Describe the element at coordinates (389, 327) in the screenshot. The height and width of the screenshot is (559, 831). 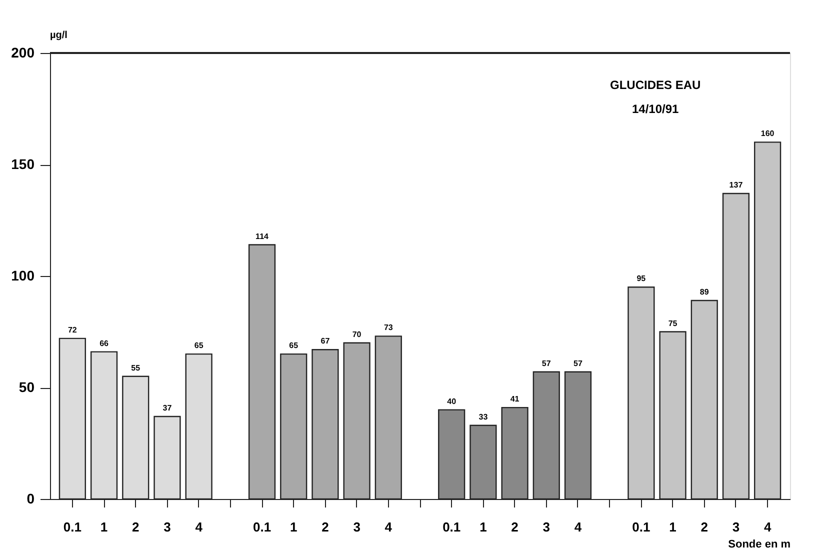
I see `data-label: 73` at that location.